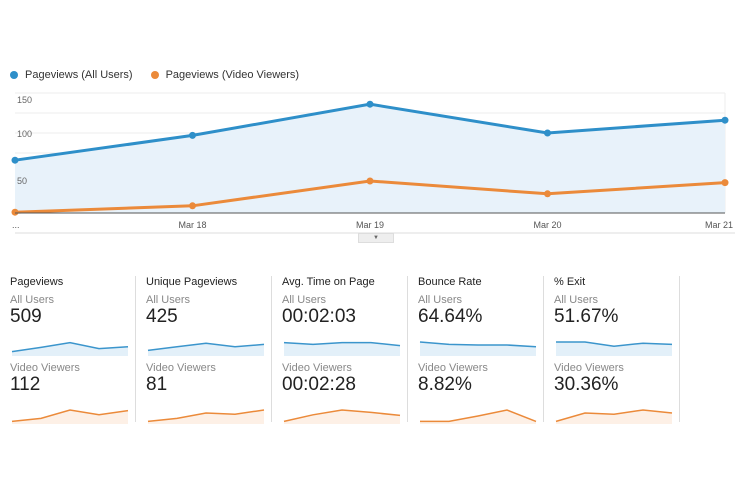 The height and width of the screenshot is (498, 750). I want to click on legend-item-video-viewers: Pageviews (Video Viewers), so click(225, 75).